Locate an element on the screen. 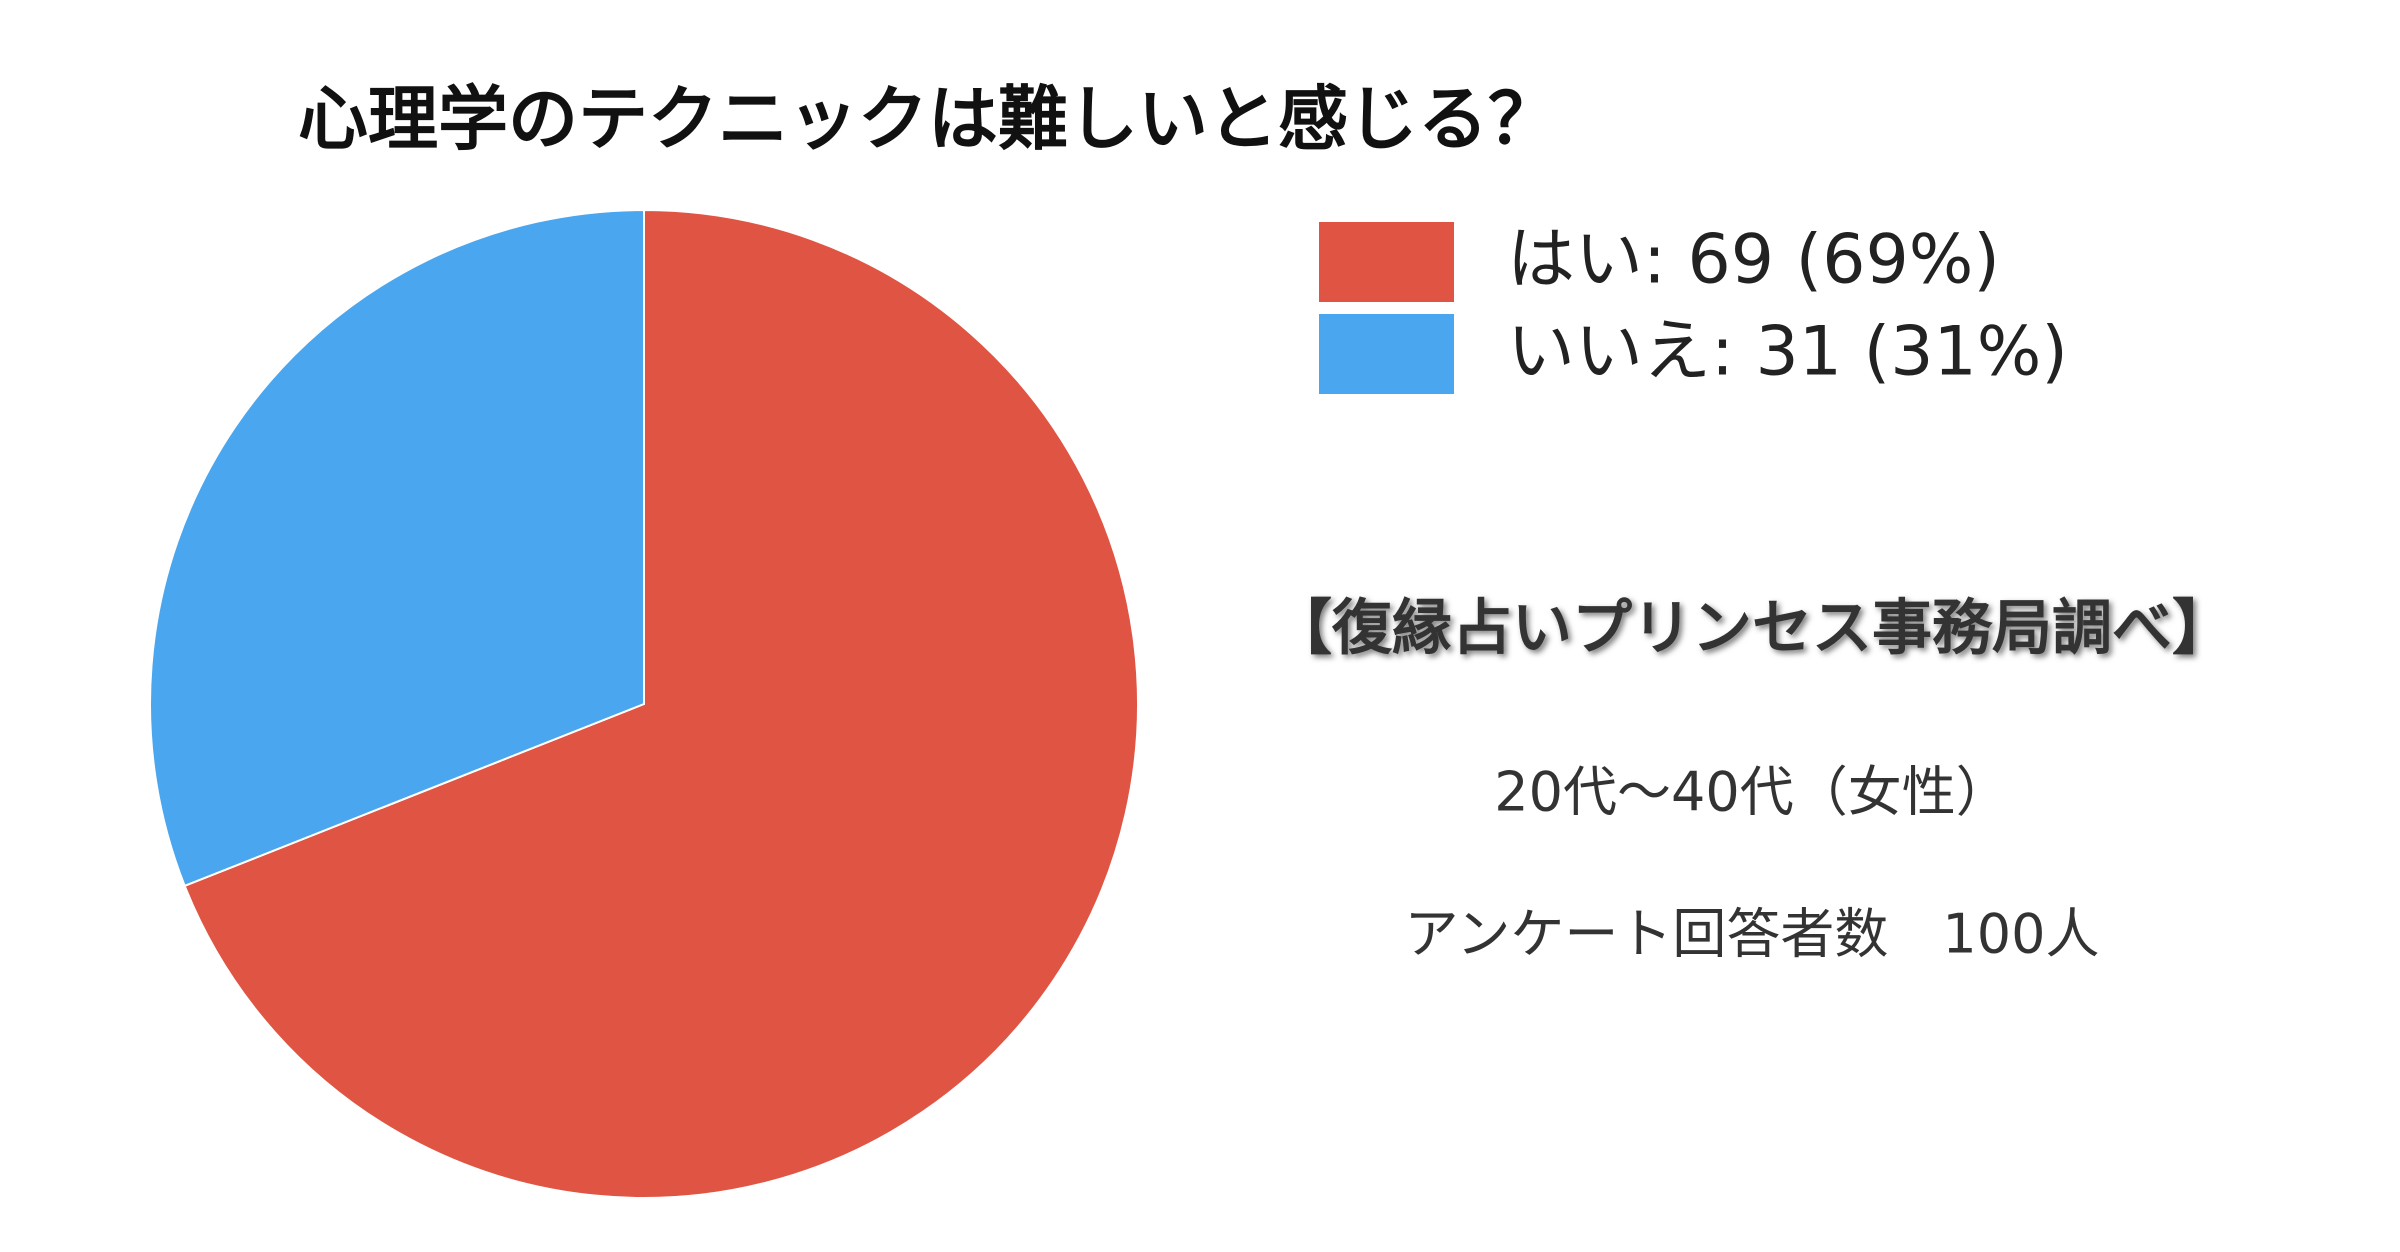 This screenshot has height=1252, width=2400. source-note: 【復縁占いプリンセス事務局調べ】 is located at coordinates (1752, 629).